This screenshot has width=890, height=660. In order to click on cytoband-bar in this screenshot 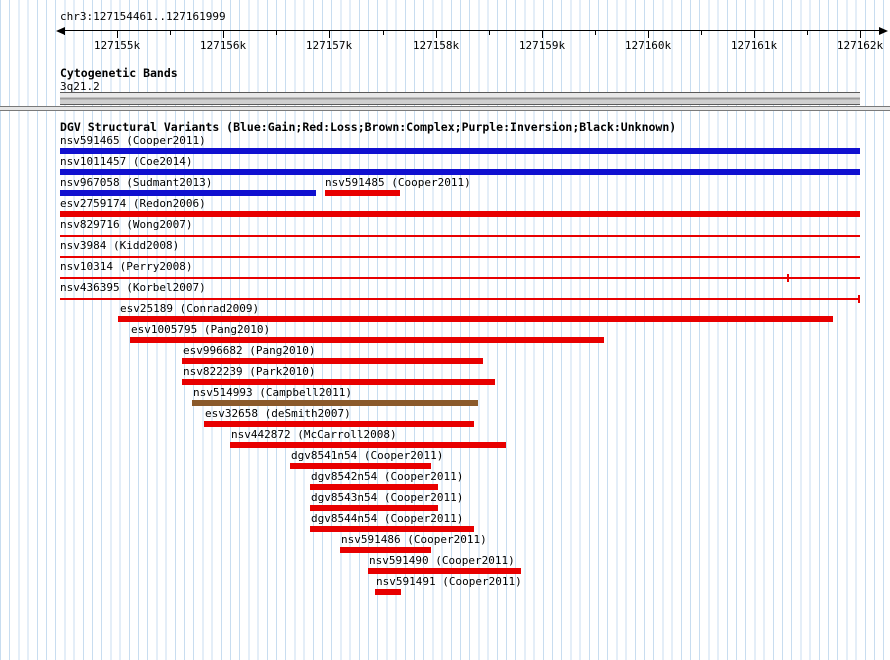, I will do `click(460, 98)`.